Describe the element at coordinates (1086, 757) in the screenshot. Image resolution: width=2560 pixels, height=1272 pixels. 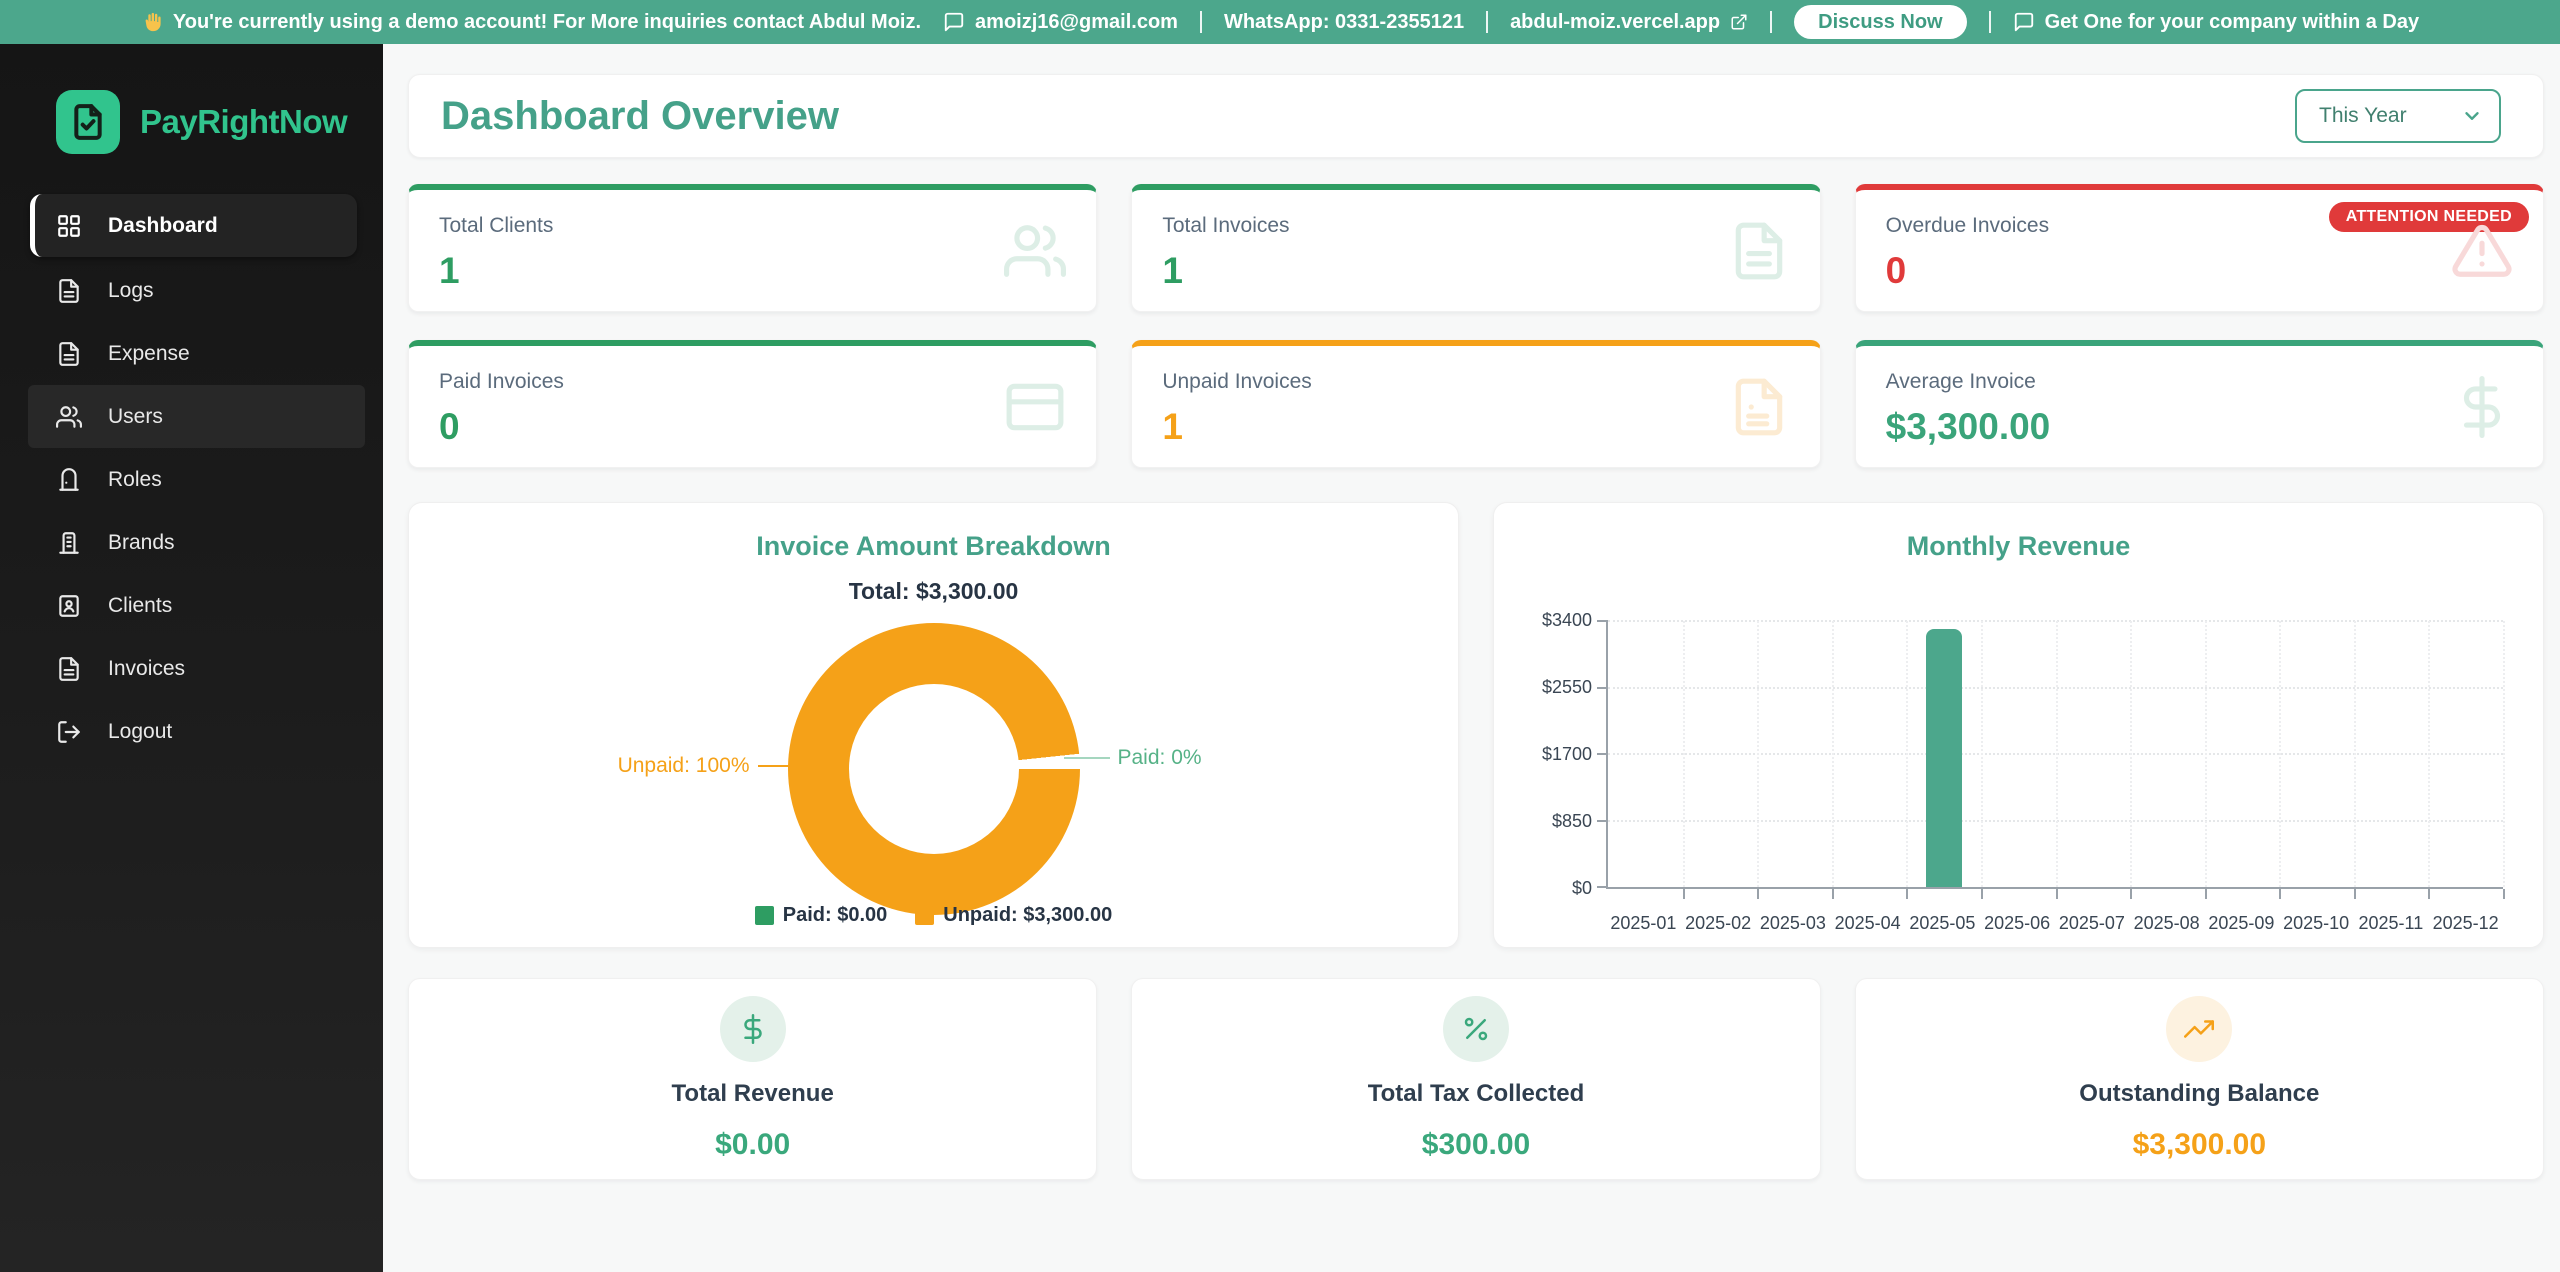
I see `callout-line` at that location.